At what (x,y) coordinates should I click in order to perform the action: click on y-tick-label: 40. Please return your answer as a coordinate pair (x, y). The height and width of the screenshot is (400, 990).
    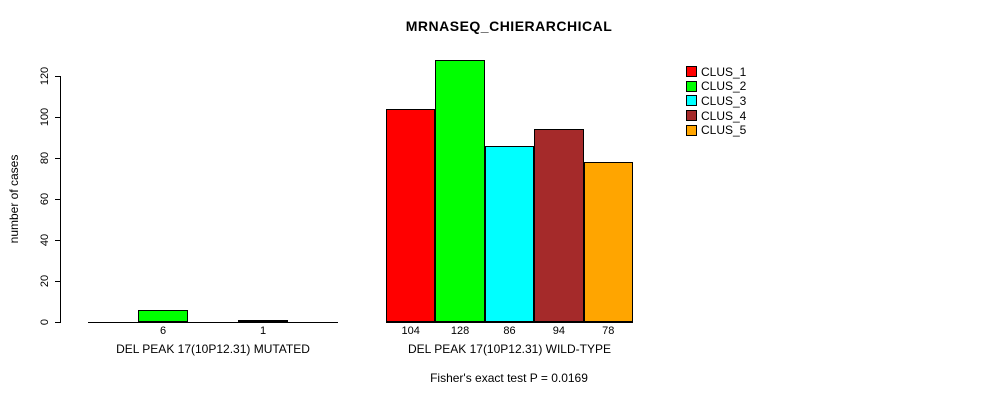
    Looking at the image, I should click on (45, 240).